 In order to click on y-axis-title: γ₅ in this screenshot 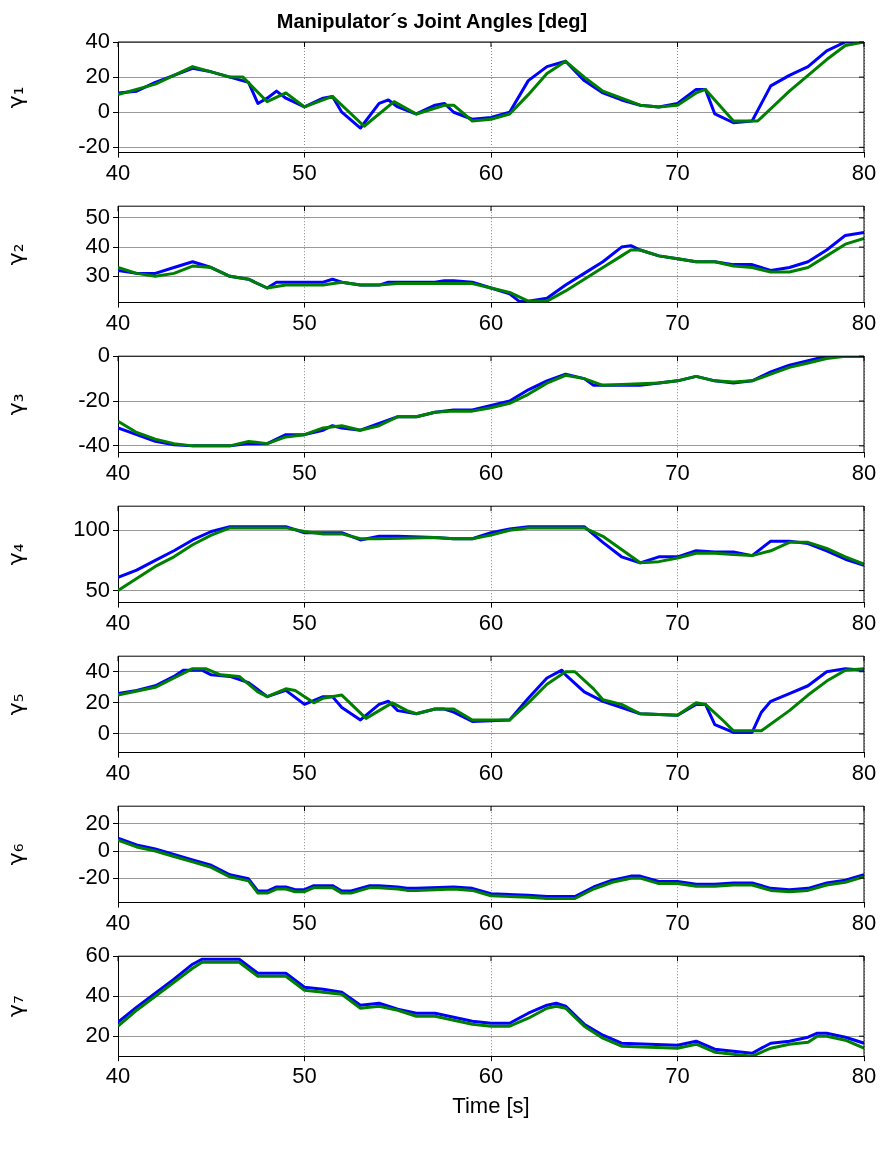, I will do `click(15, 704)`.